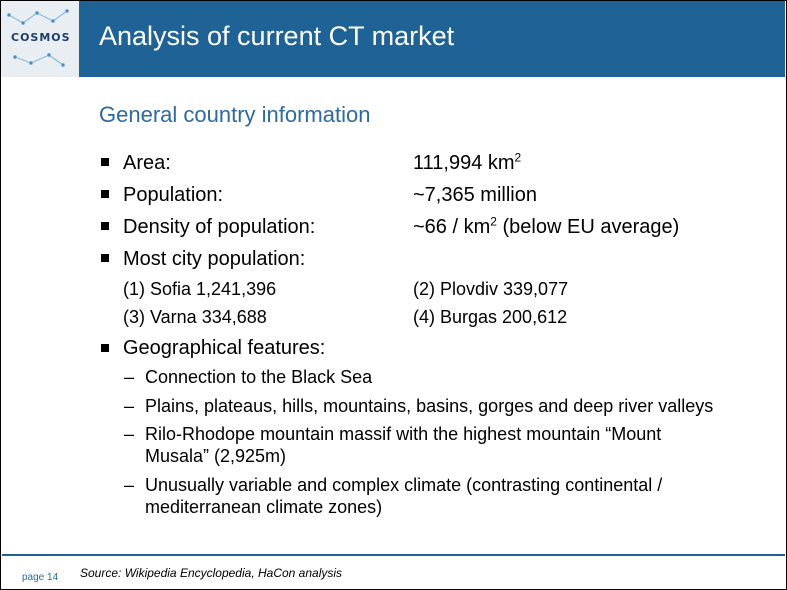 This screenshot has width=787, height=590. Describe the element at coordinates (173, 195) in the screenshot. I see `fact-label: Population:` at that location.